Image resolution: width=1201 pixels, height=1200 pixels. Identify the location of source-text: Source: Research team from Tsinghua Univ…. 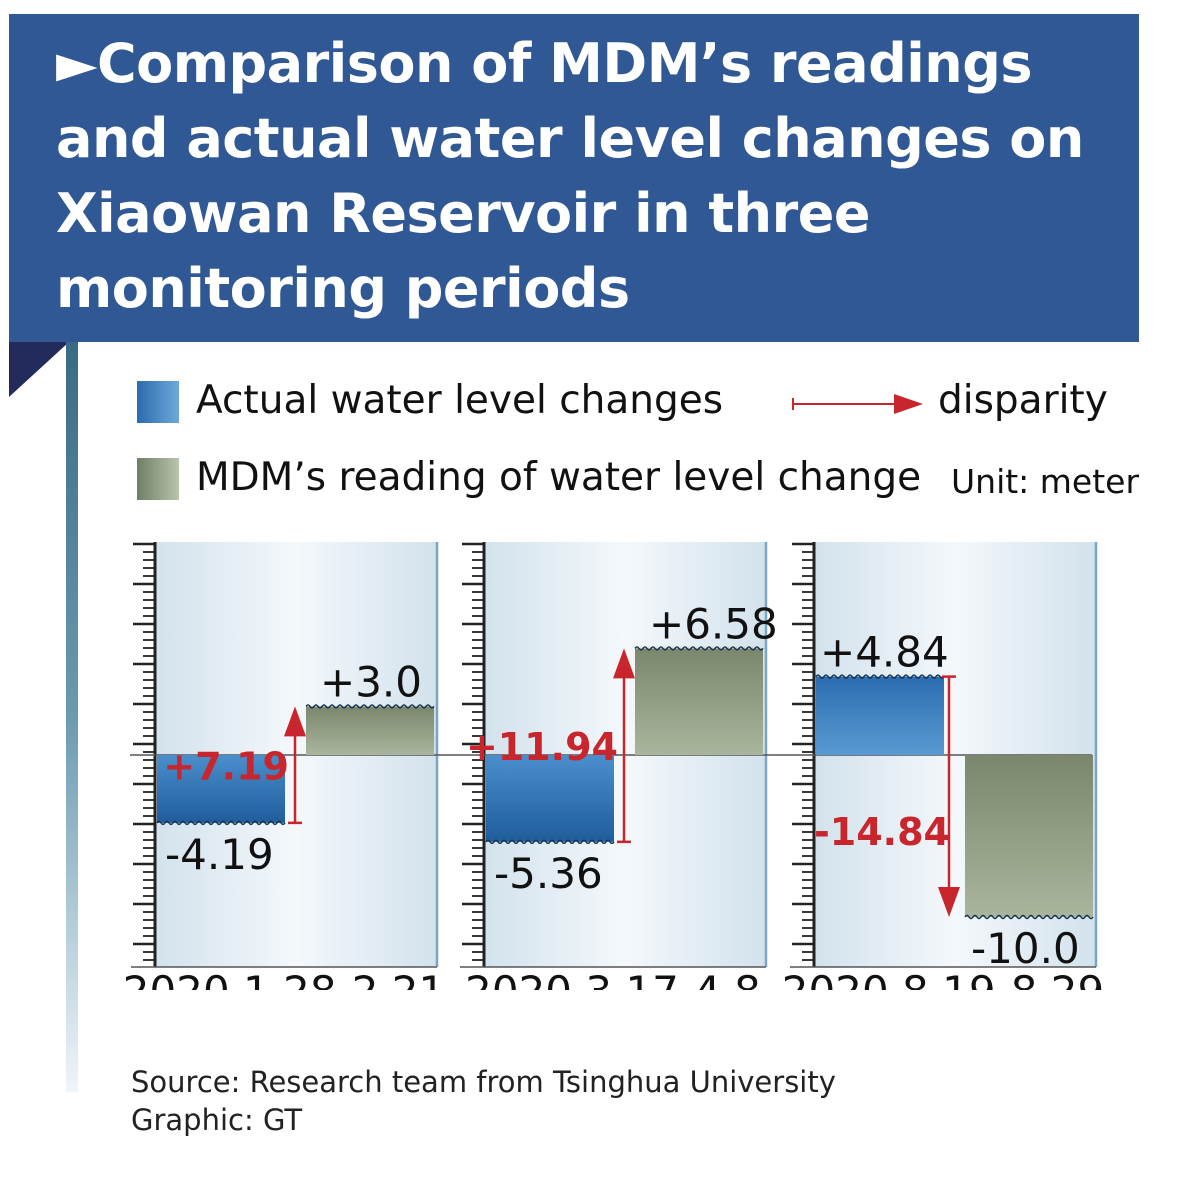
(483, 1082).